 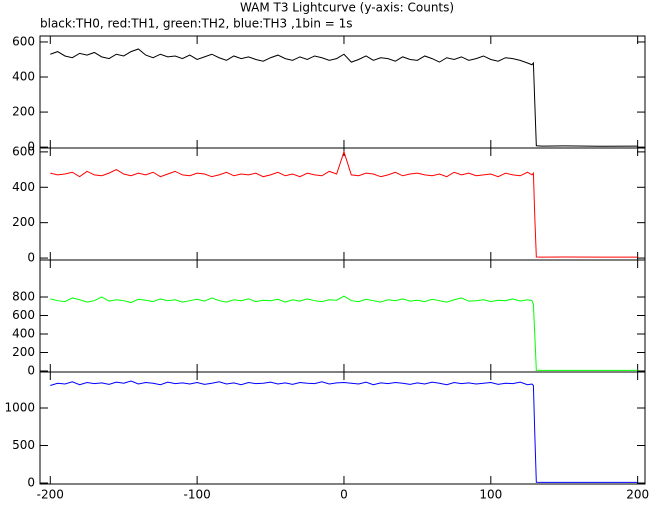 What do you see at coordinates (637, 495) in the screenshot?
I see `x-tick-label: 200` at bounding box center [637, 495].